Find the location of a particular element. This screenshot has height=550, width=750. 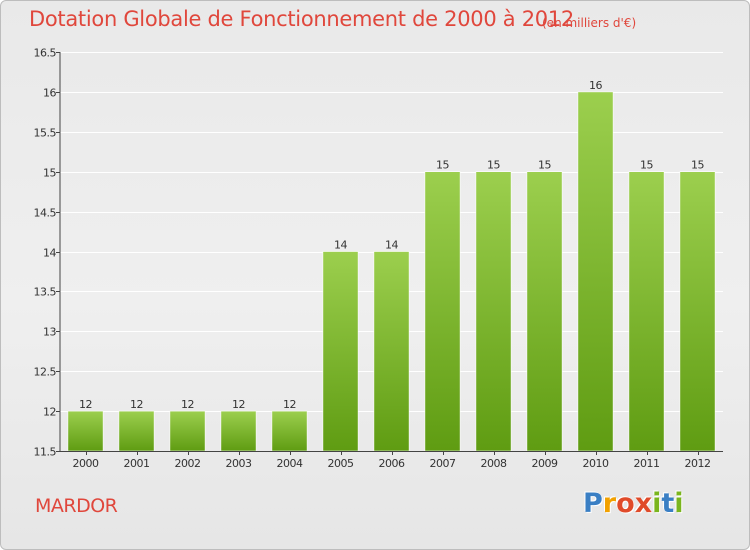

y-tick-label: 12 is located at coordinates (49, 412).